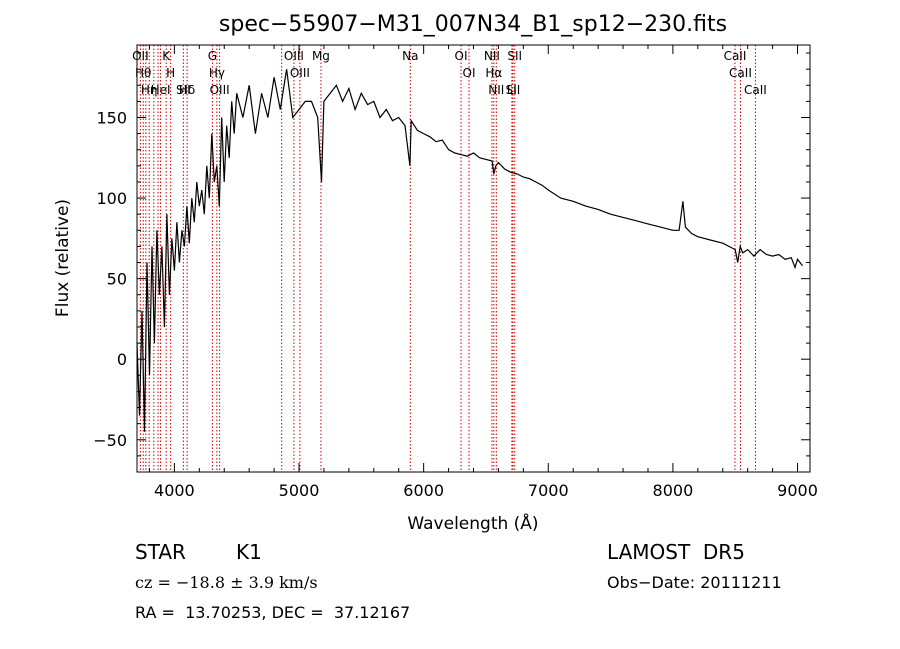 Image resolution: width=900 pixels, height=649 pixels. What do you see at coordinates (797, 490) in the screenshot?
I see `x-tick-label: 9000` at bounding box center [797, 490].